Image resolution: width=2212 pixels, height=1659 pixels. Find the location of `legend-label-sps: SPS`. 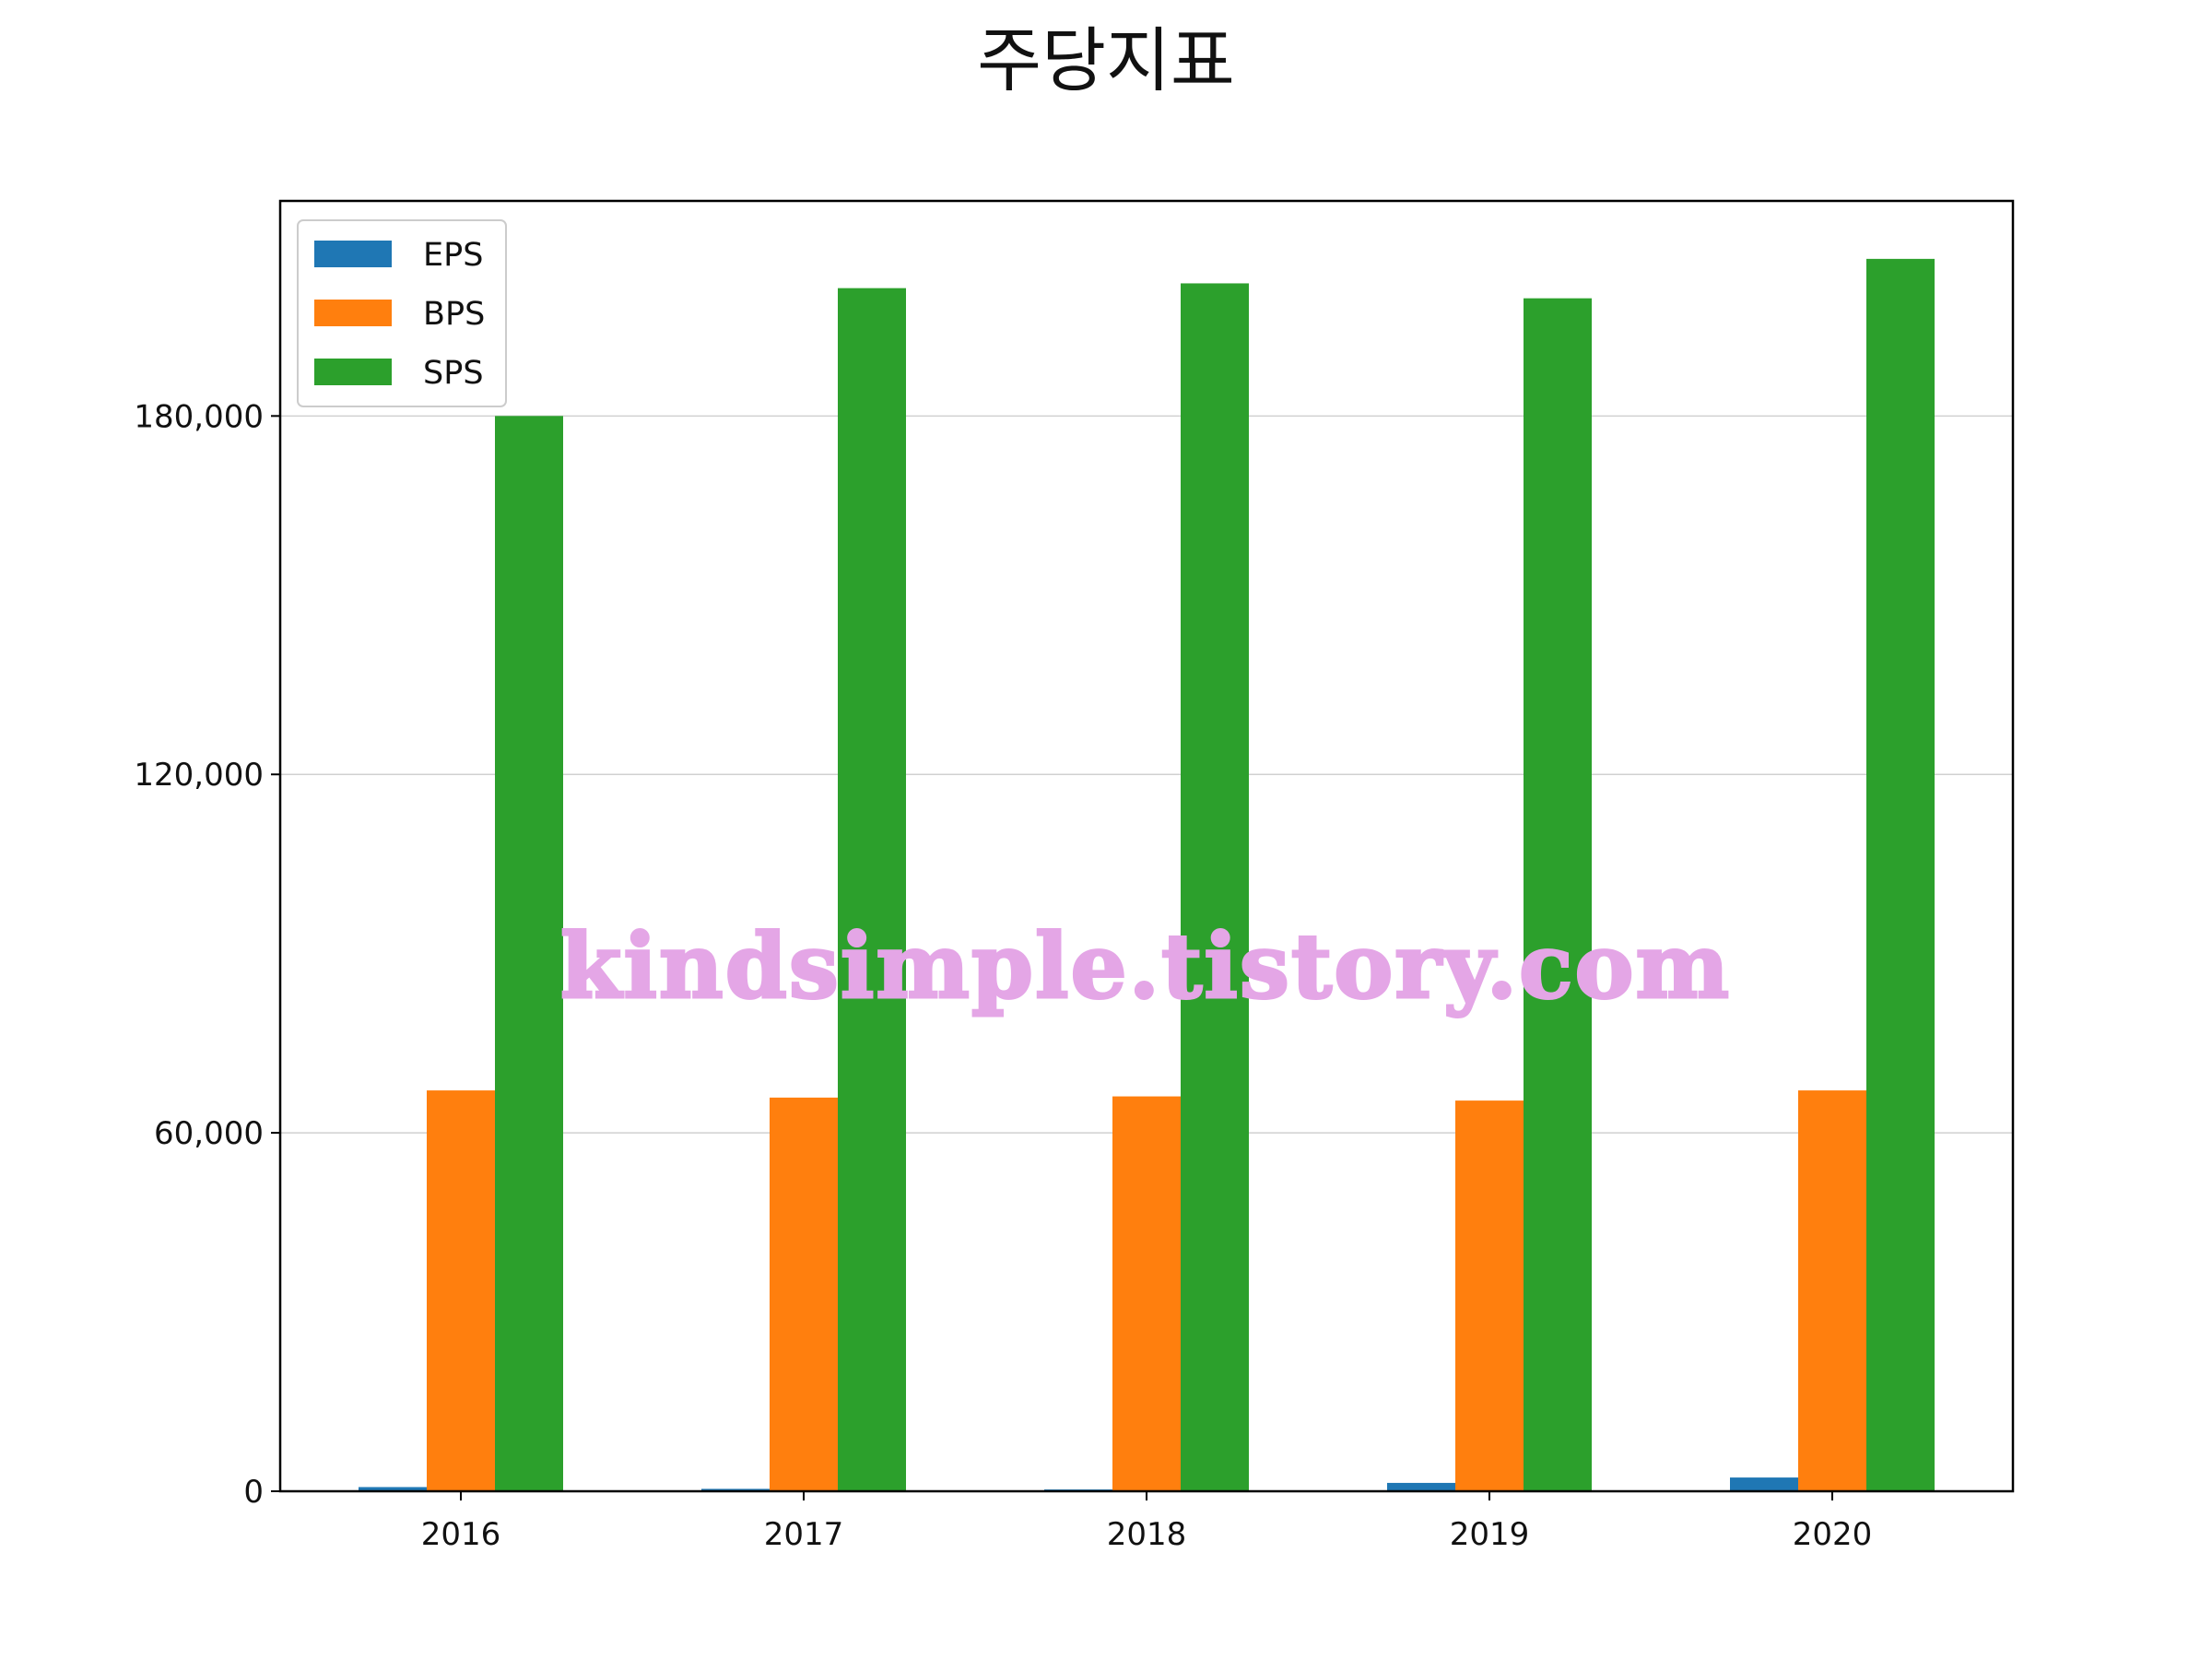

legend-label-sps: SPS is located at coordinates (453, 373).